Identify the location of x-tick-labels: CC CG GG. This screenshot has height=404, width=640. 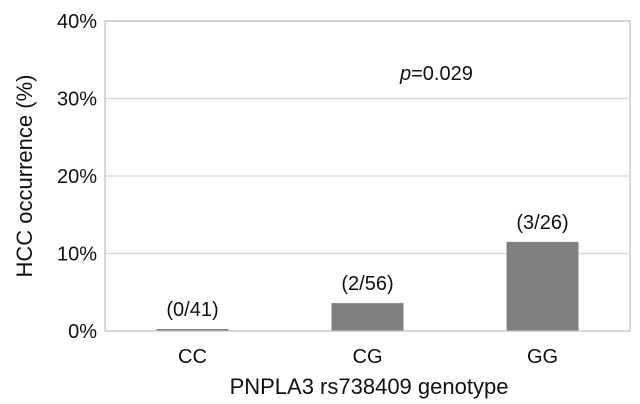
(368, 357).